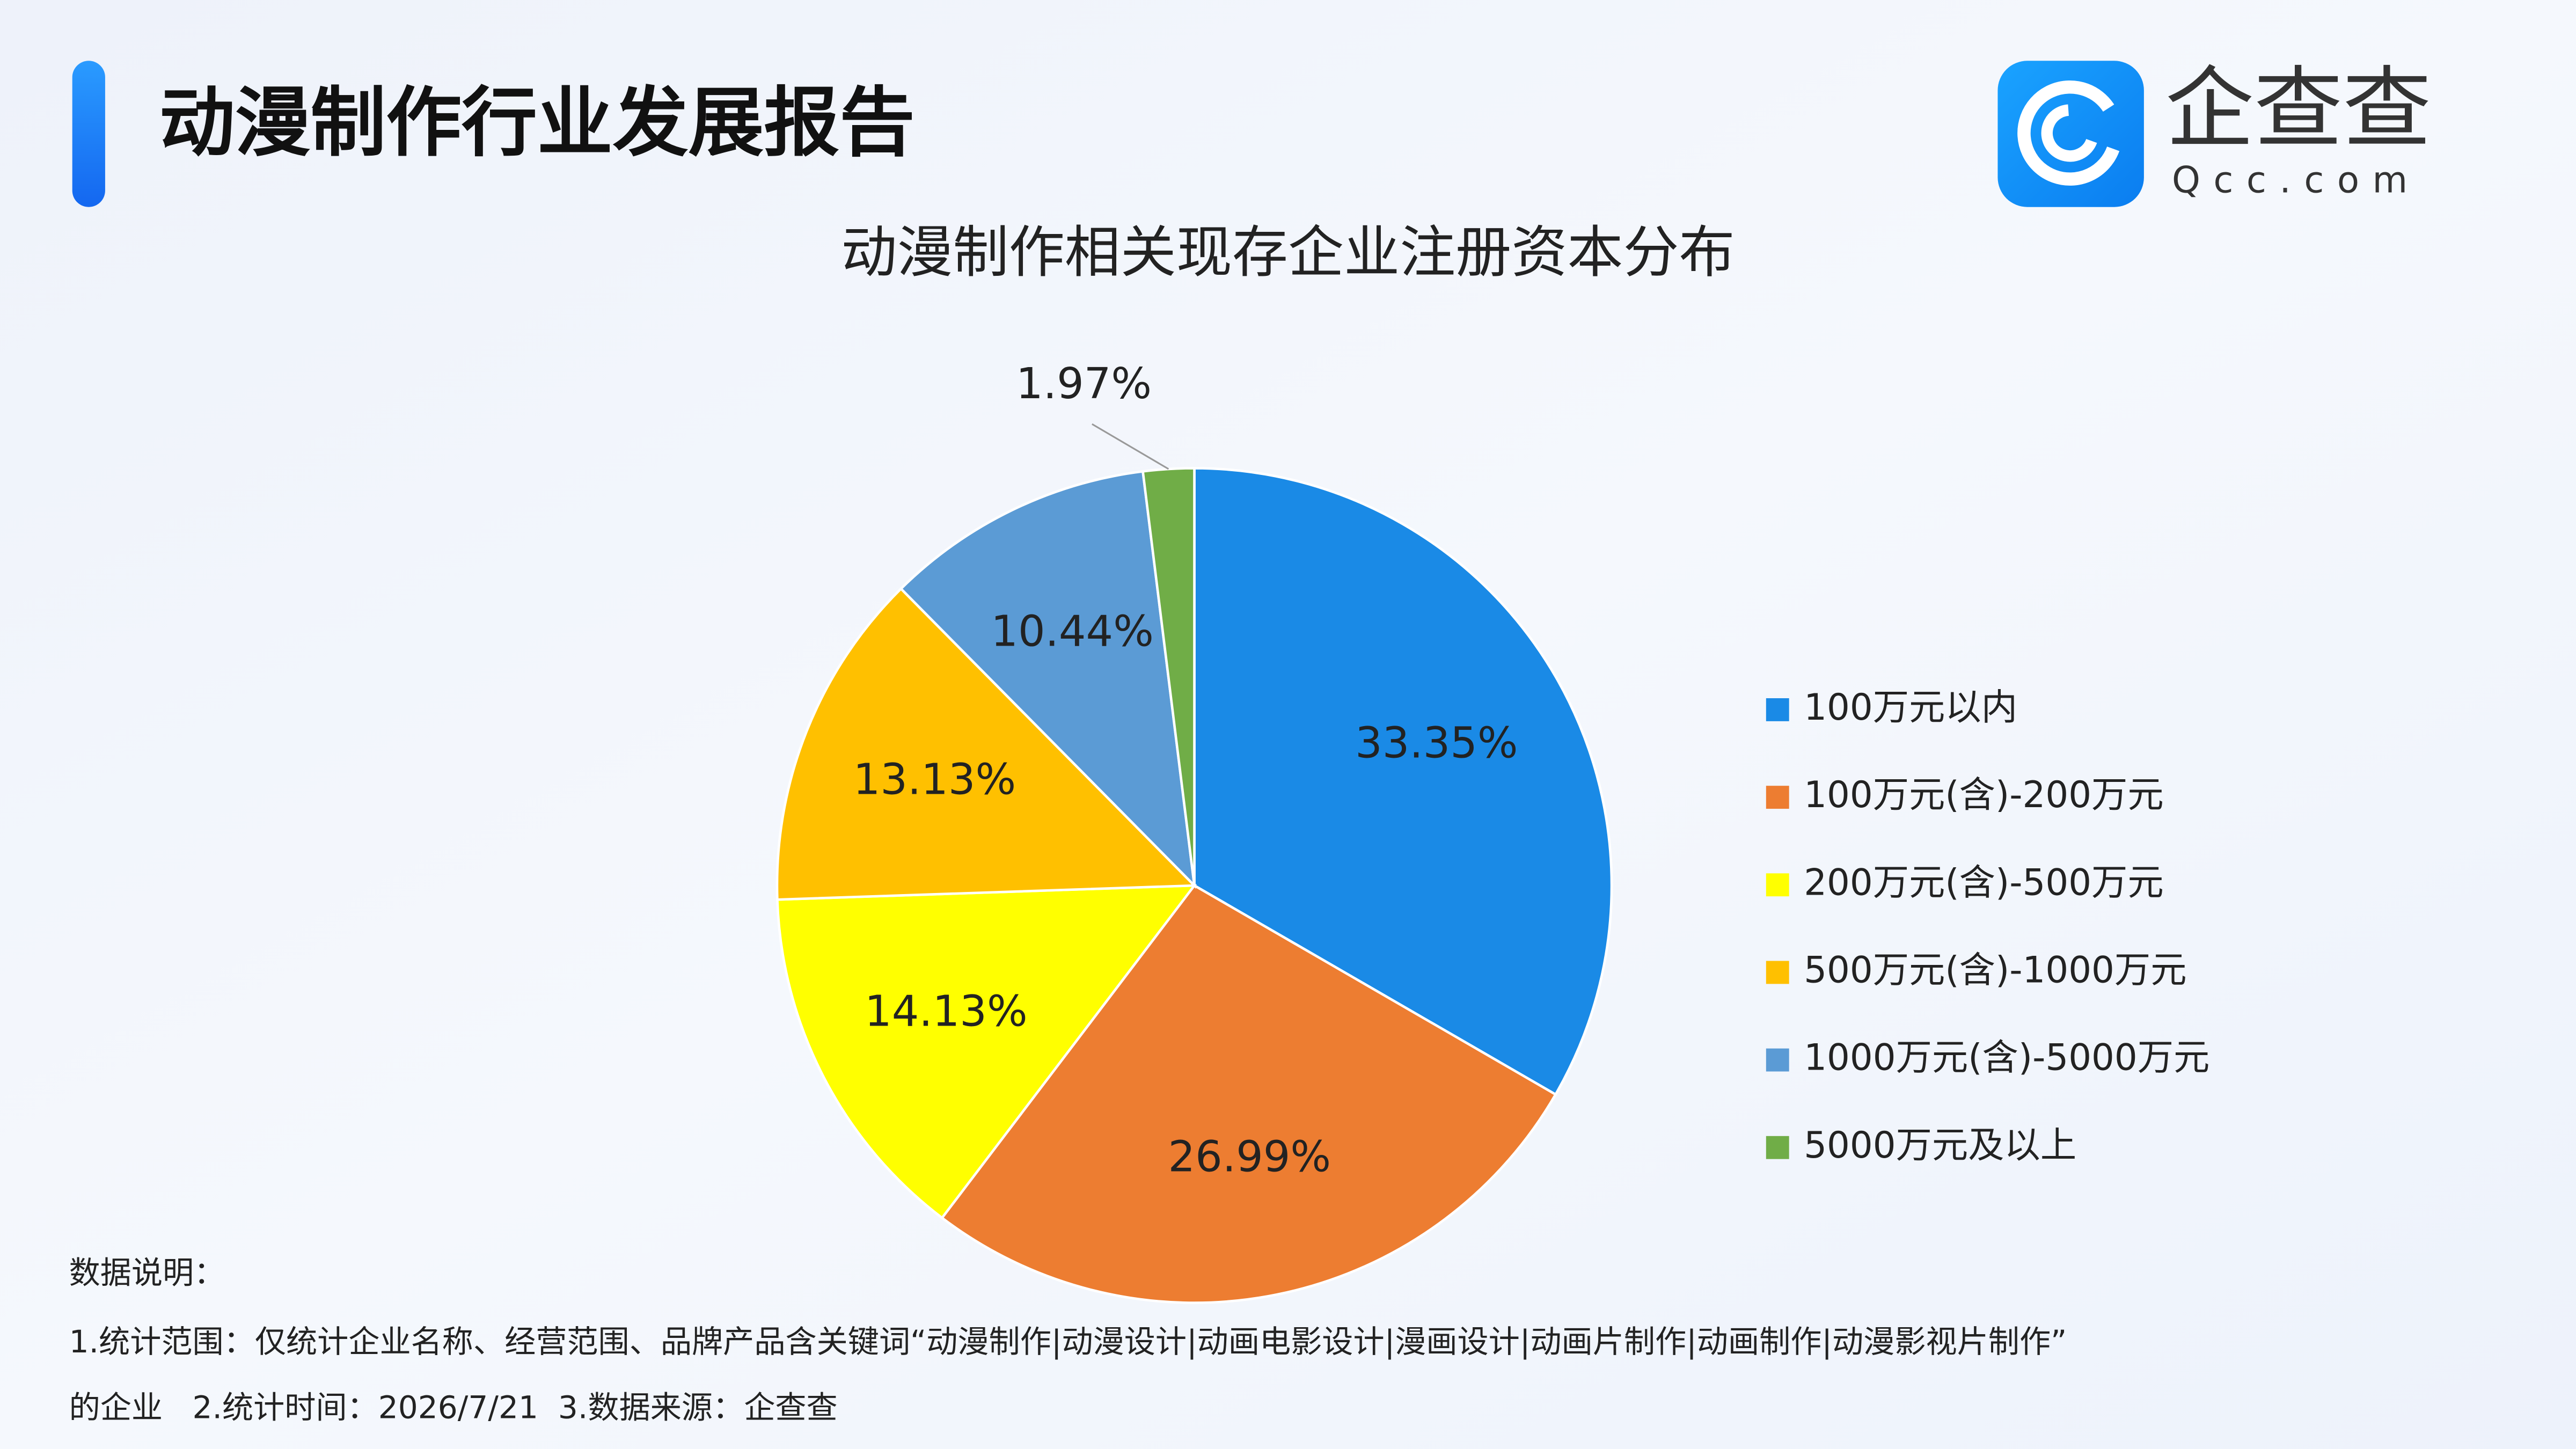 This screenshot has height=1449, width=2576. I want to click on chart-title: 动漫制作相关现存企业注册资本分布, so click(1288, 252).